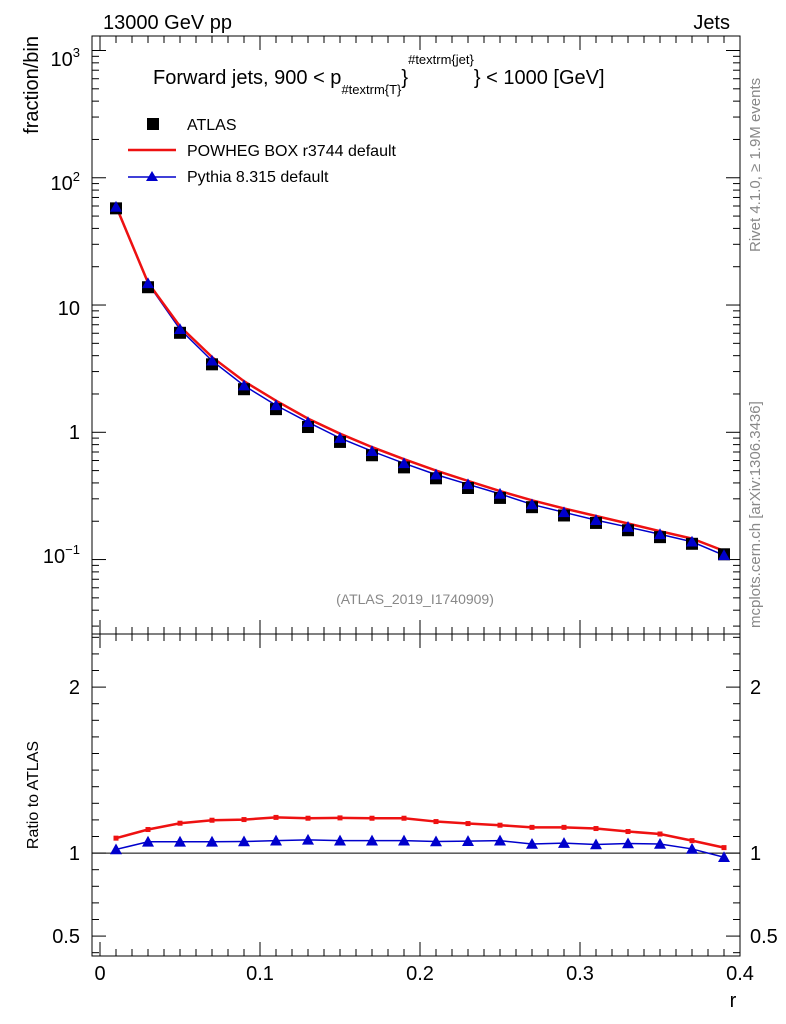 This screenshot has height=1024, width=786. Describe the element at coordinates (33, 795) in the screenshot. I see `ratio-ylabel: Ratio to ATLAS` at that location.